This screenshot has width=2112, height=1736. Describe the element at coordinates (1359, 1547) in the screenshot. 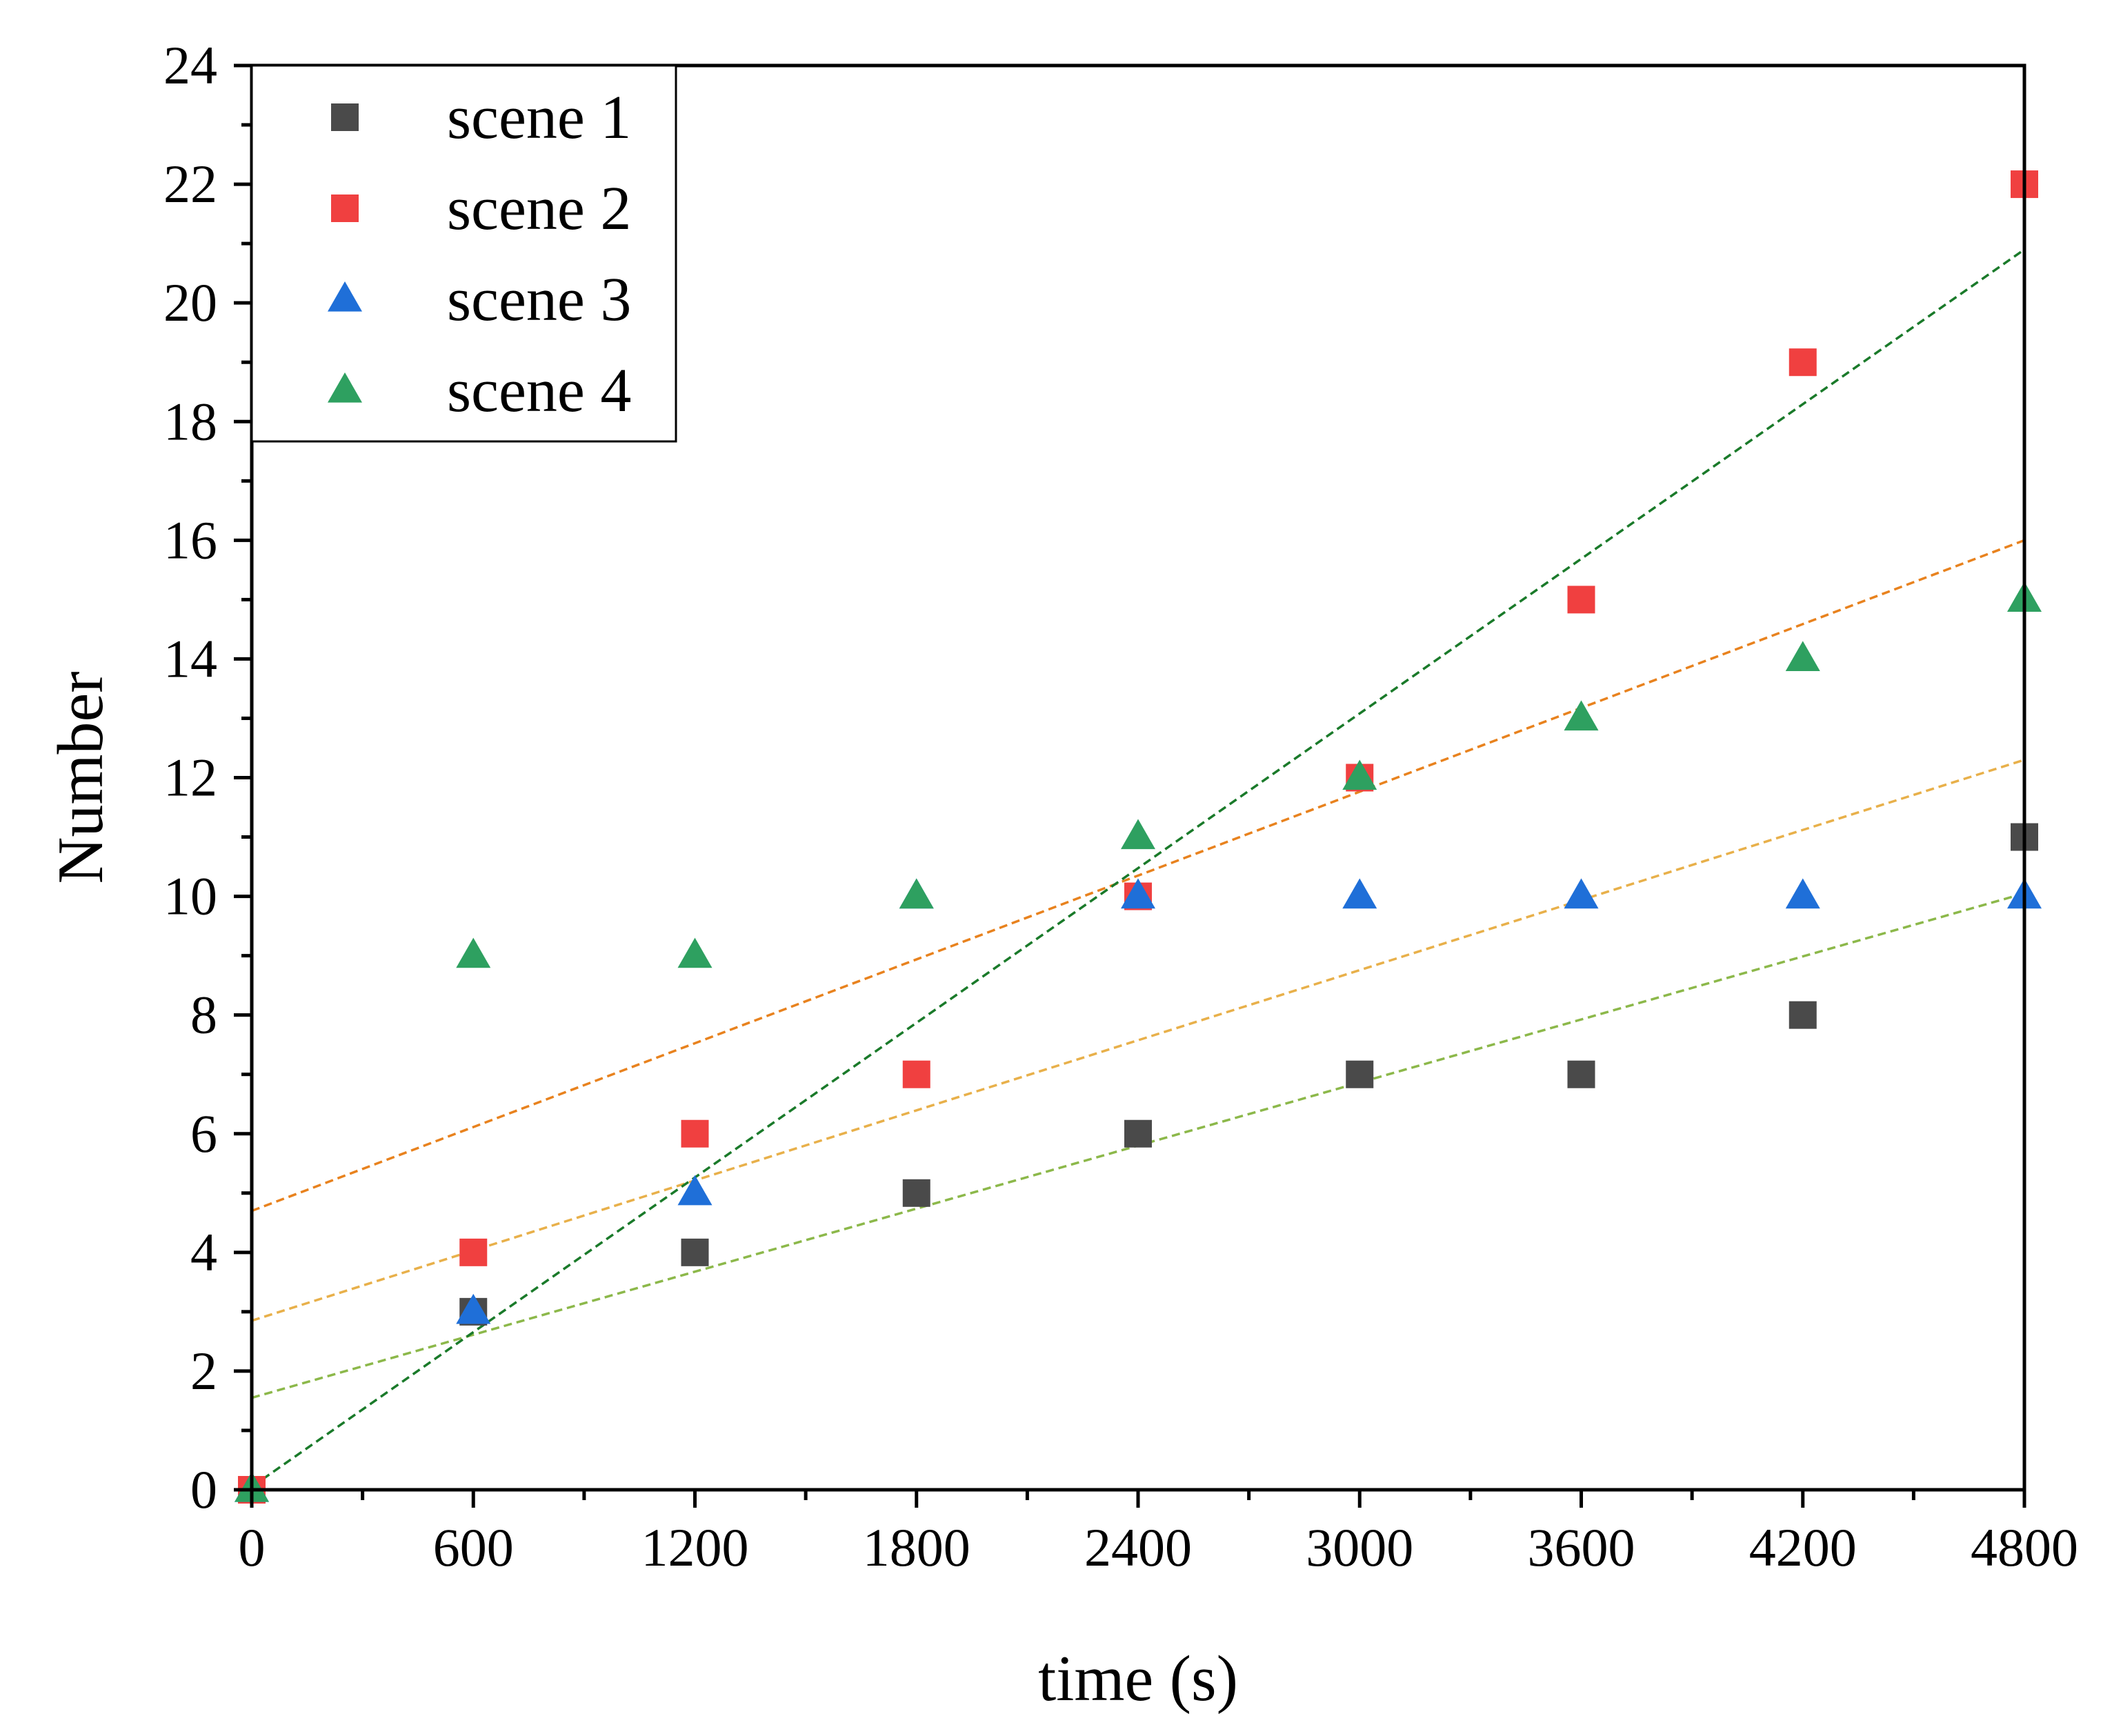

I see `x-tick-label: 3000` at that location.